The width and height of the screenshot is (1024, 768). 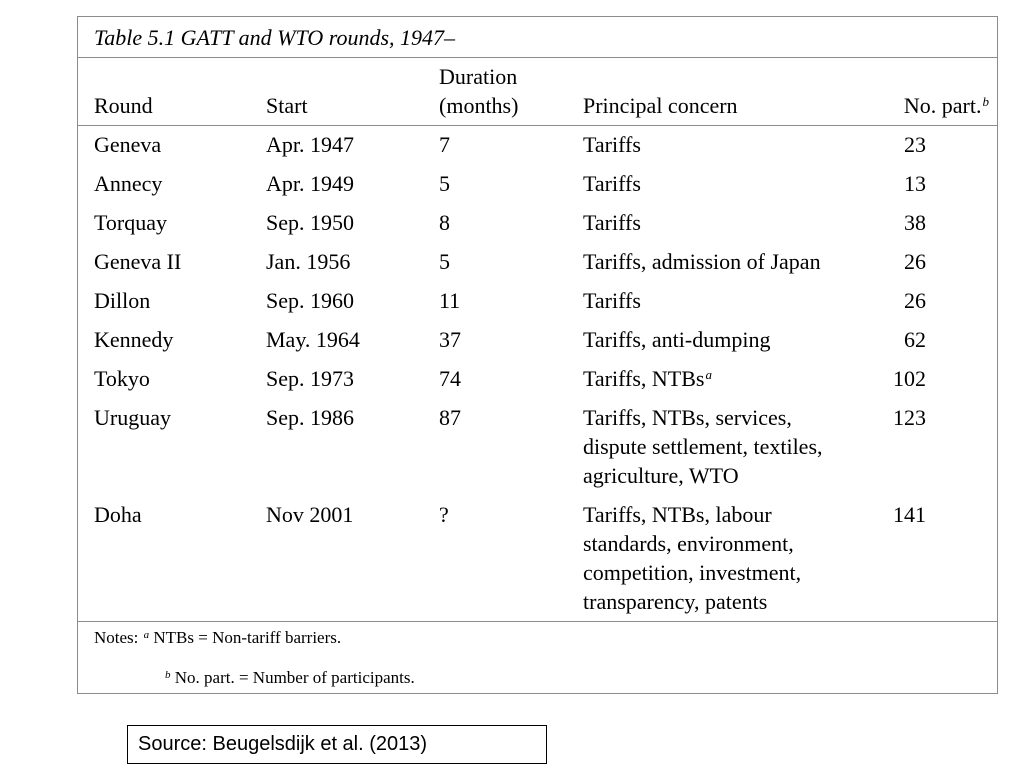 What do you see at coordinates (915, 222) in the screenshot?
I see `cell-participants: 38` at bounding box center [915, 222].